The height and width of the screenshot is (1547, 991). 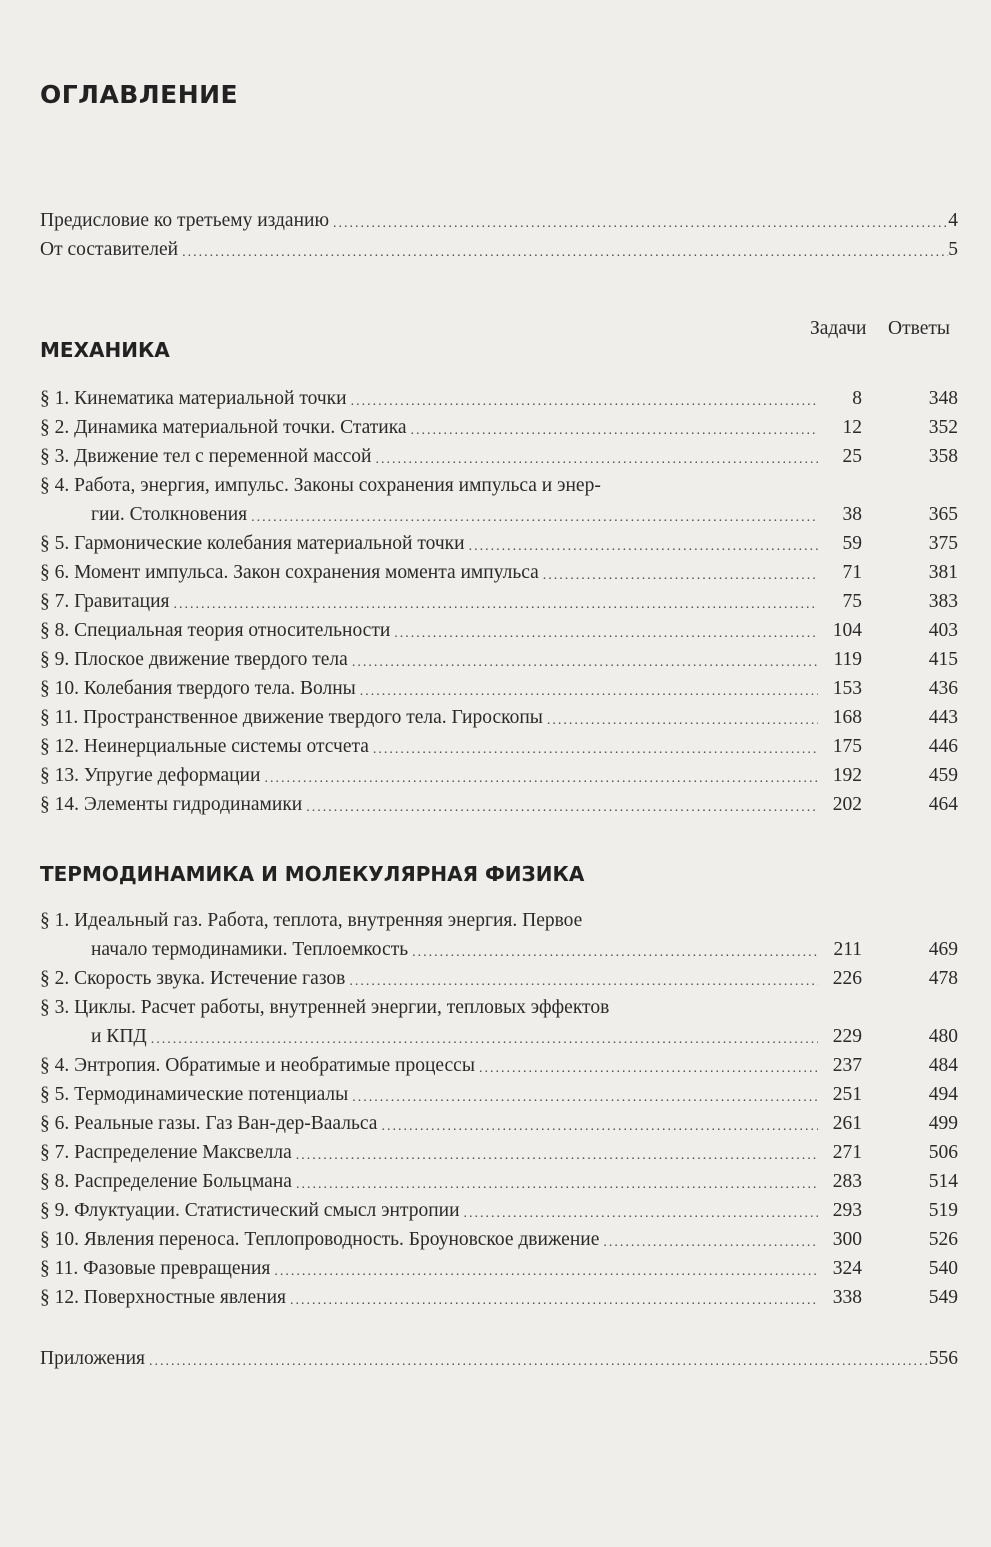 I want to click on problems-page: 153, so click(x=847, y=688).